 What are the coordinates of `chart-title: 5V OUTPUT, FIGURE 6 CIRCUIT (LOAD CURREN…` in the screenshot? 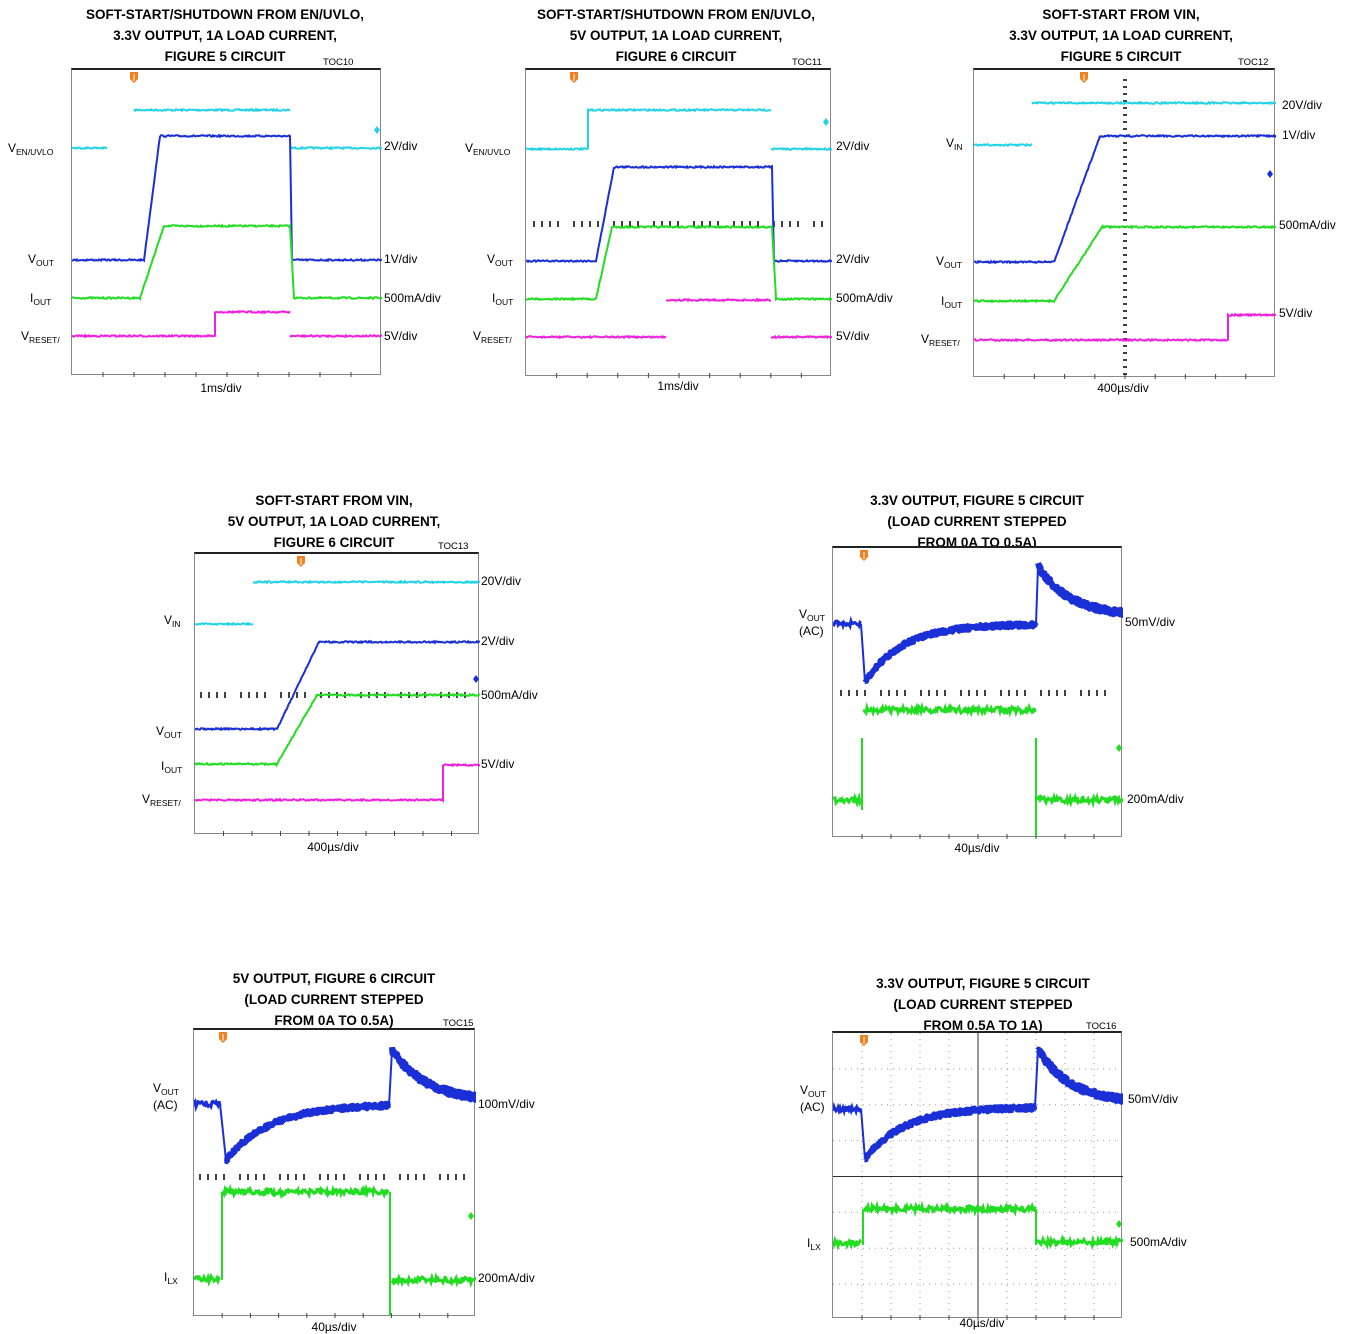 It's located at (334, 999).